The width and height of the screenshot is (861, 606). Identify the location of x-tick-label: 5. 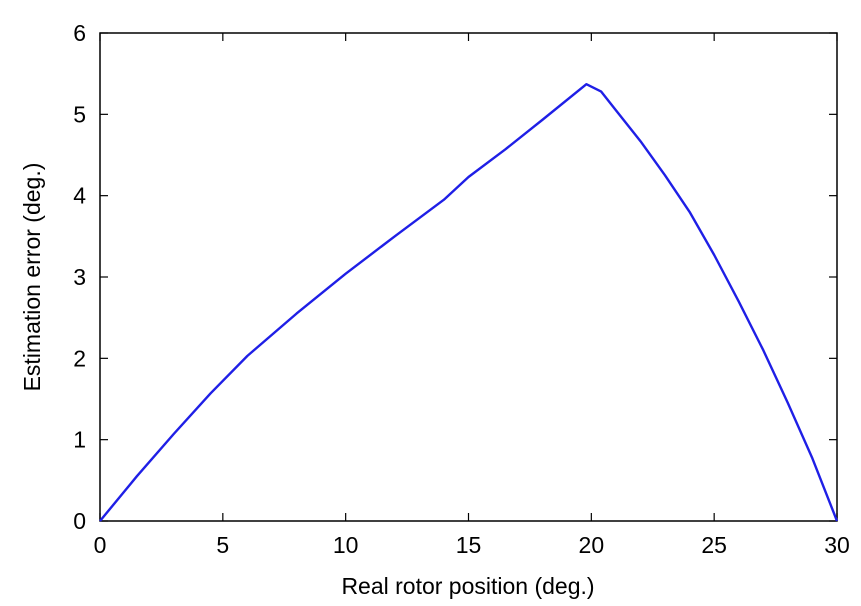
(222, 545).